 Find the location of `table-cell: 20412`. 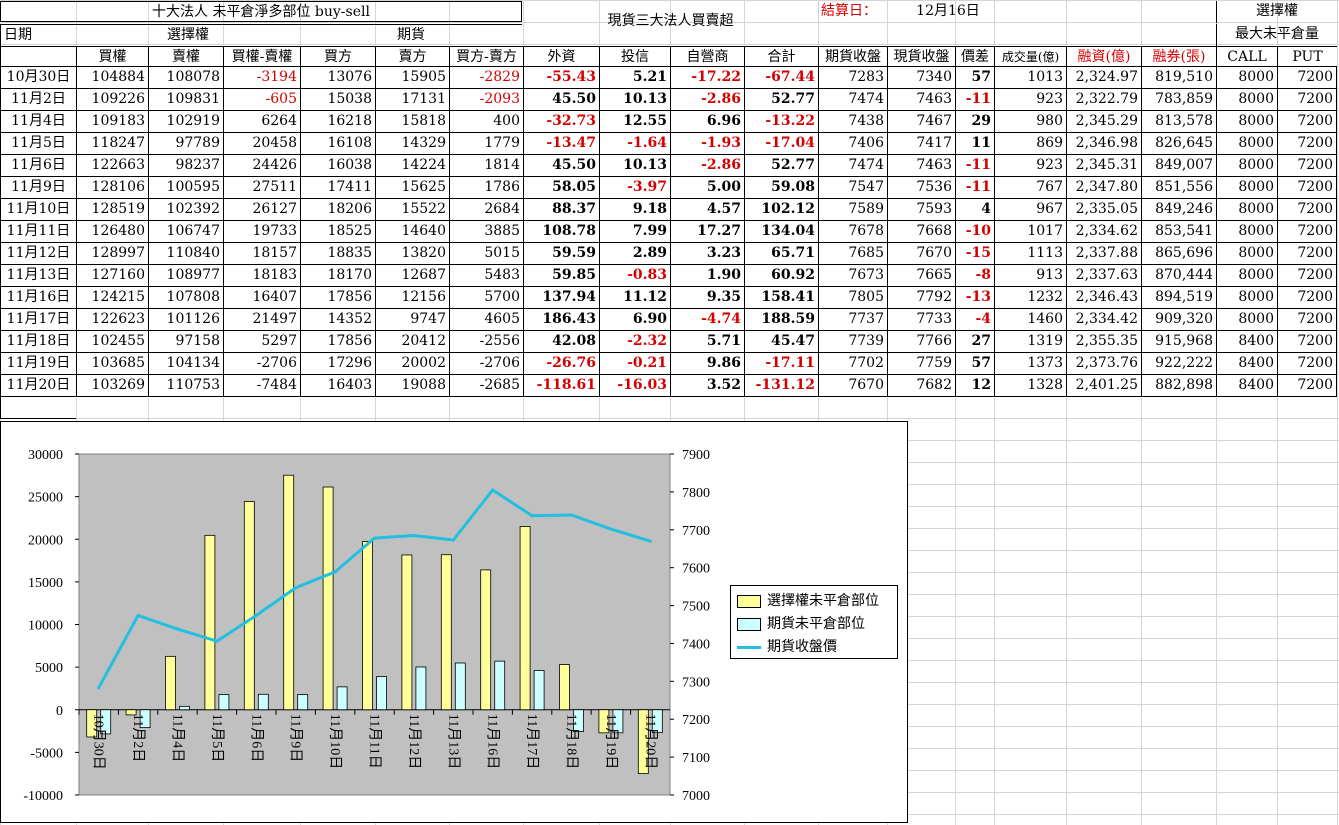

table-cell: 20412 is located at coordinates (412, 342).